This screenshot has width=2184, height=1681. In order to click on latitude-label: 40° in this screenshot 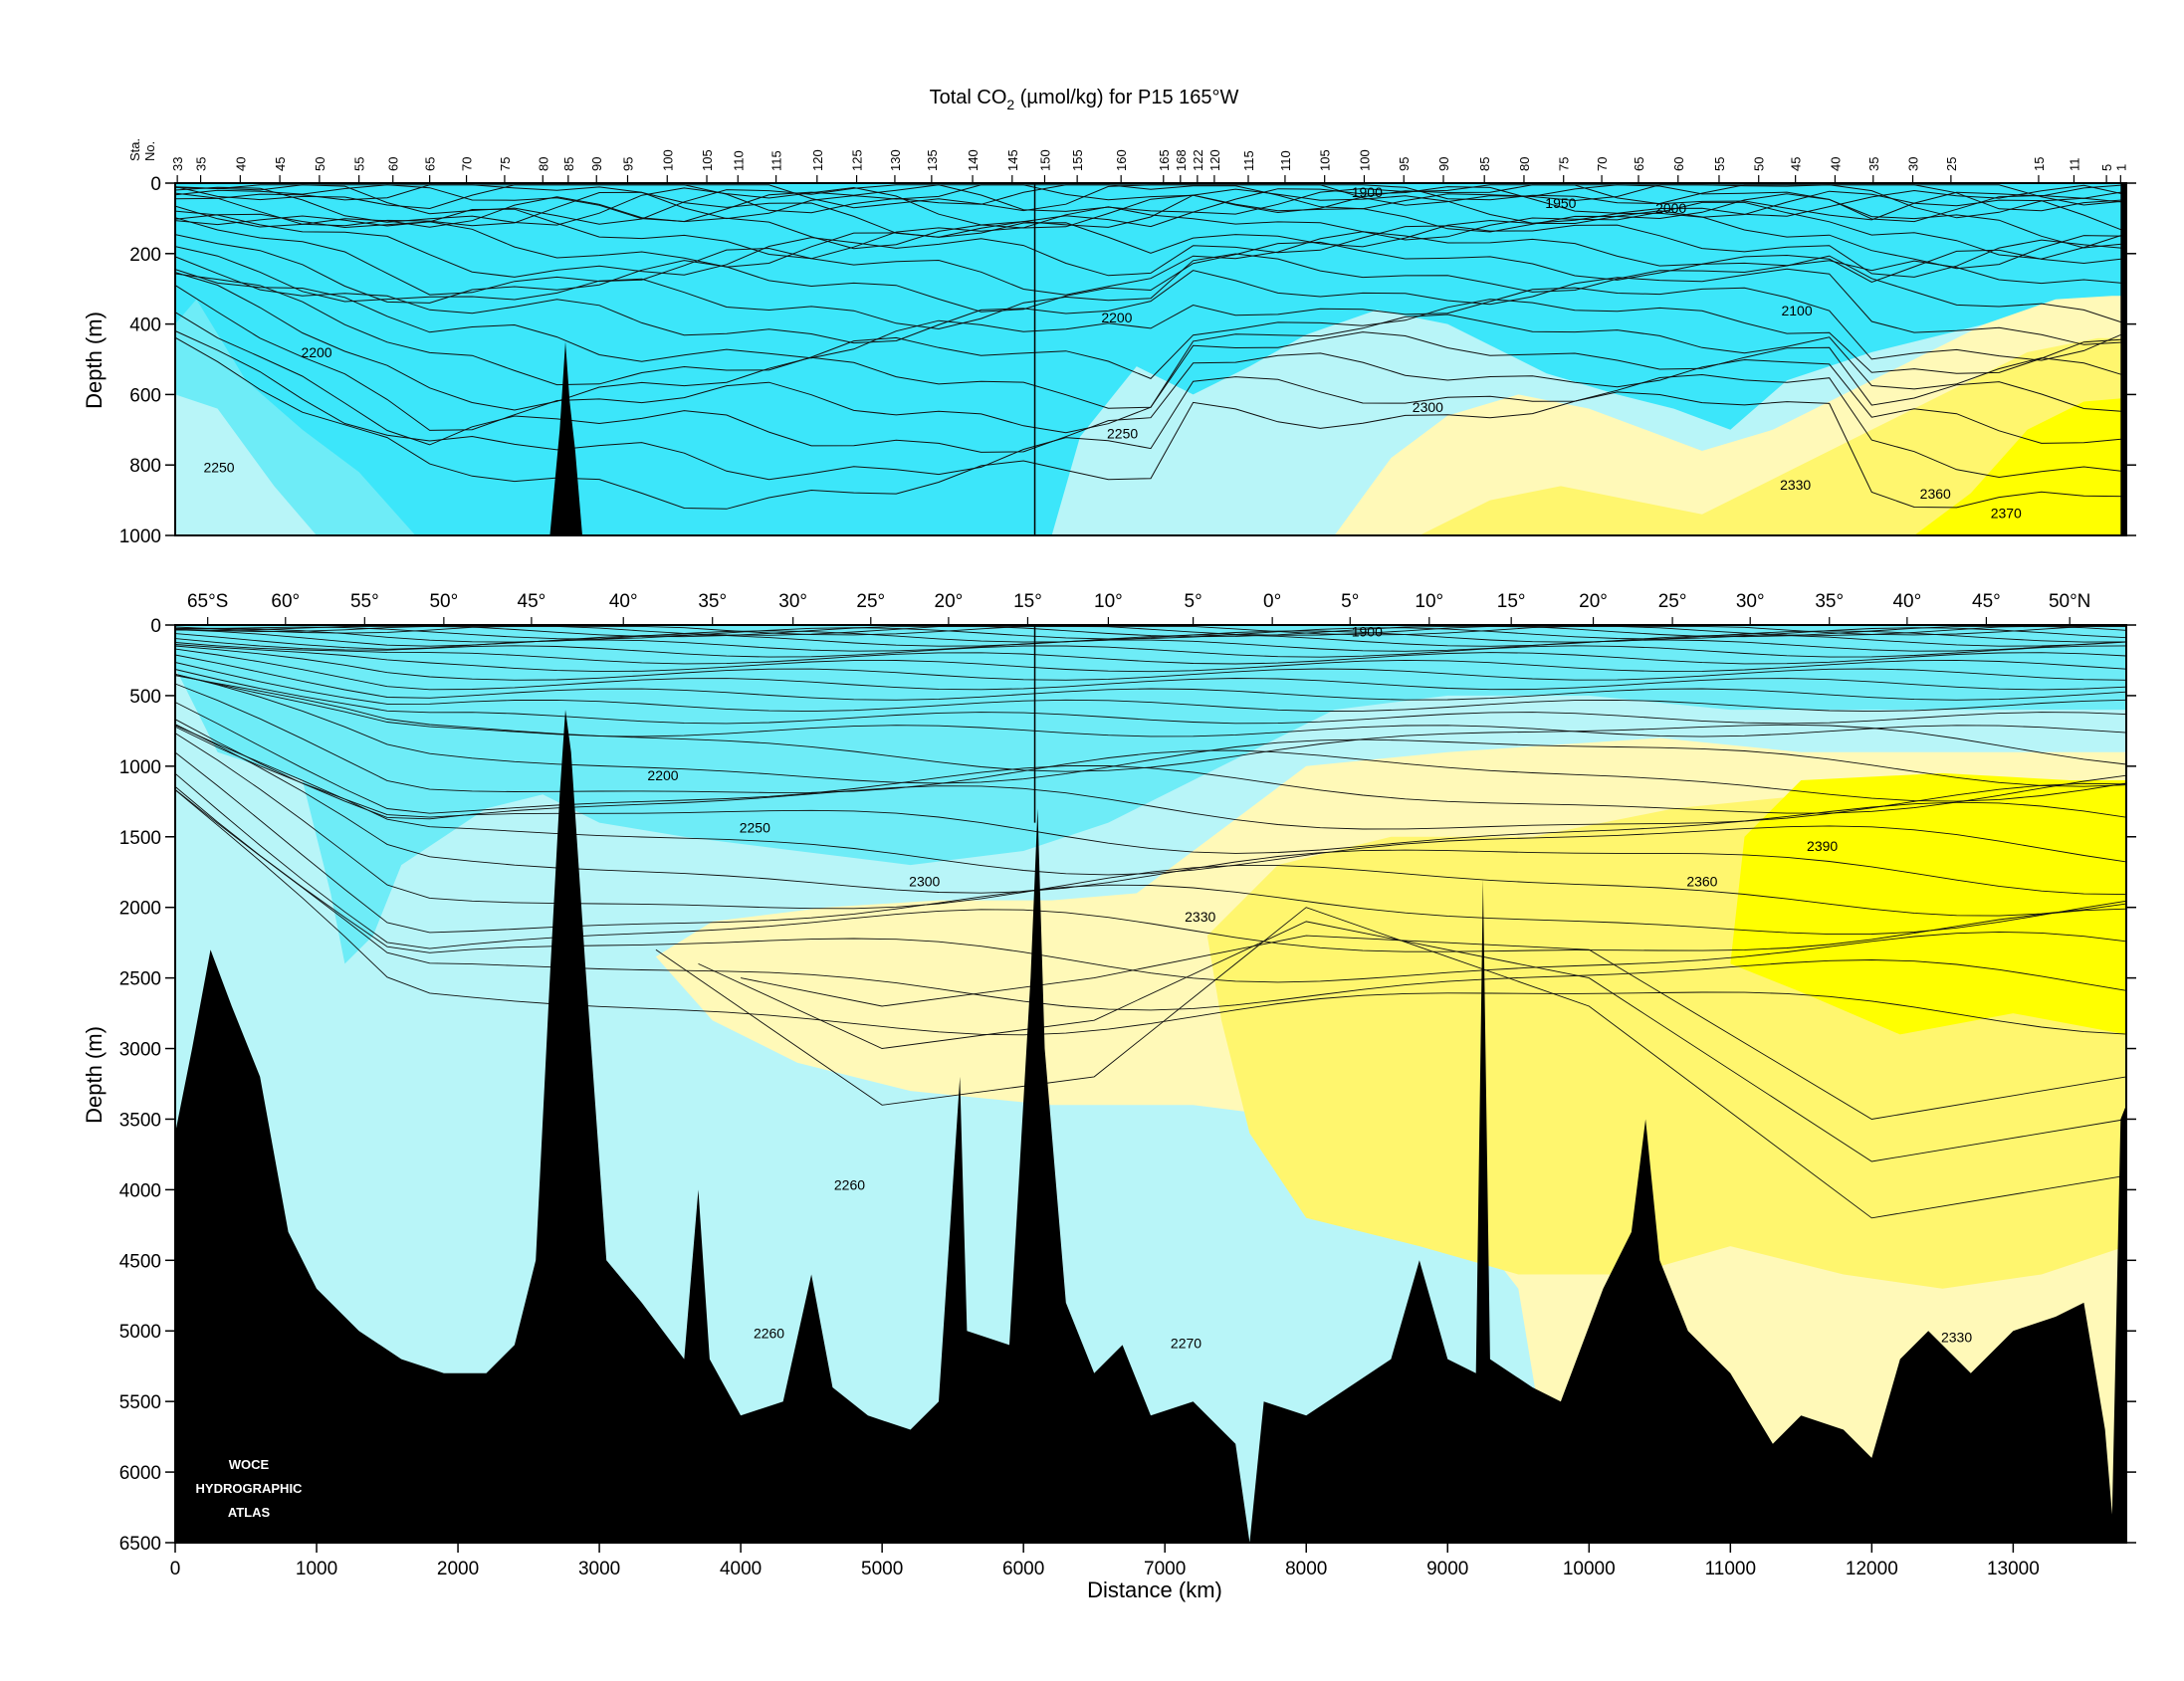, I will do `click(1907, 601)`.